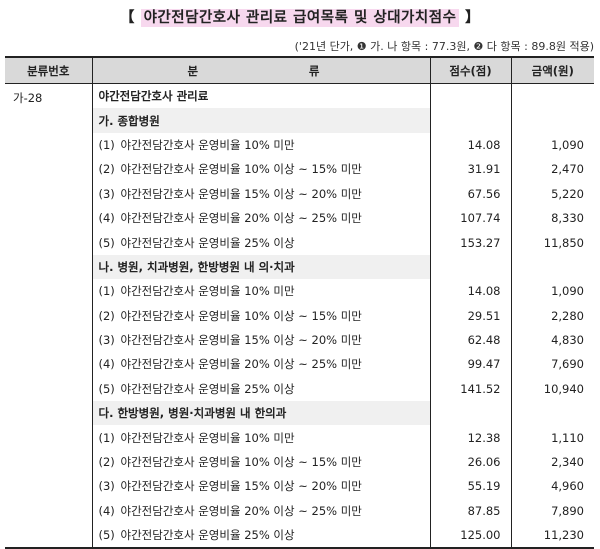  I want to click on score-value: 29.51, so click(471, 315).